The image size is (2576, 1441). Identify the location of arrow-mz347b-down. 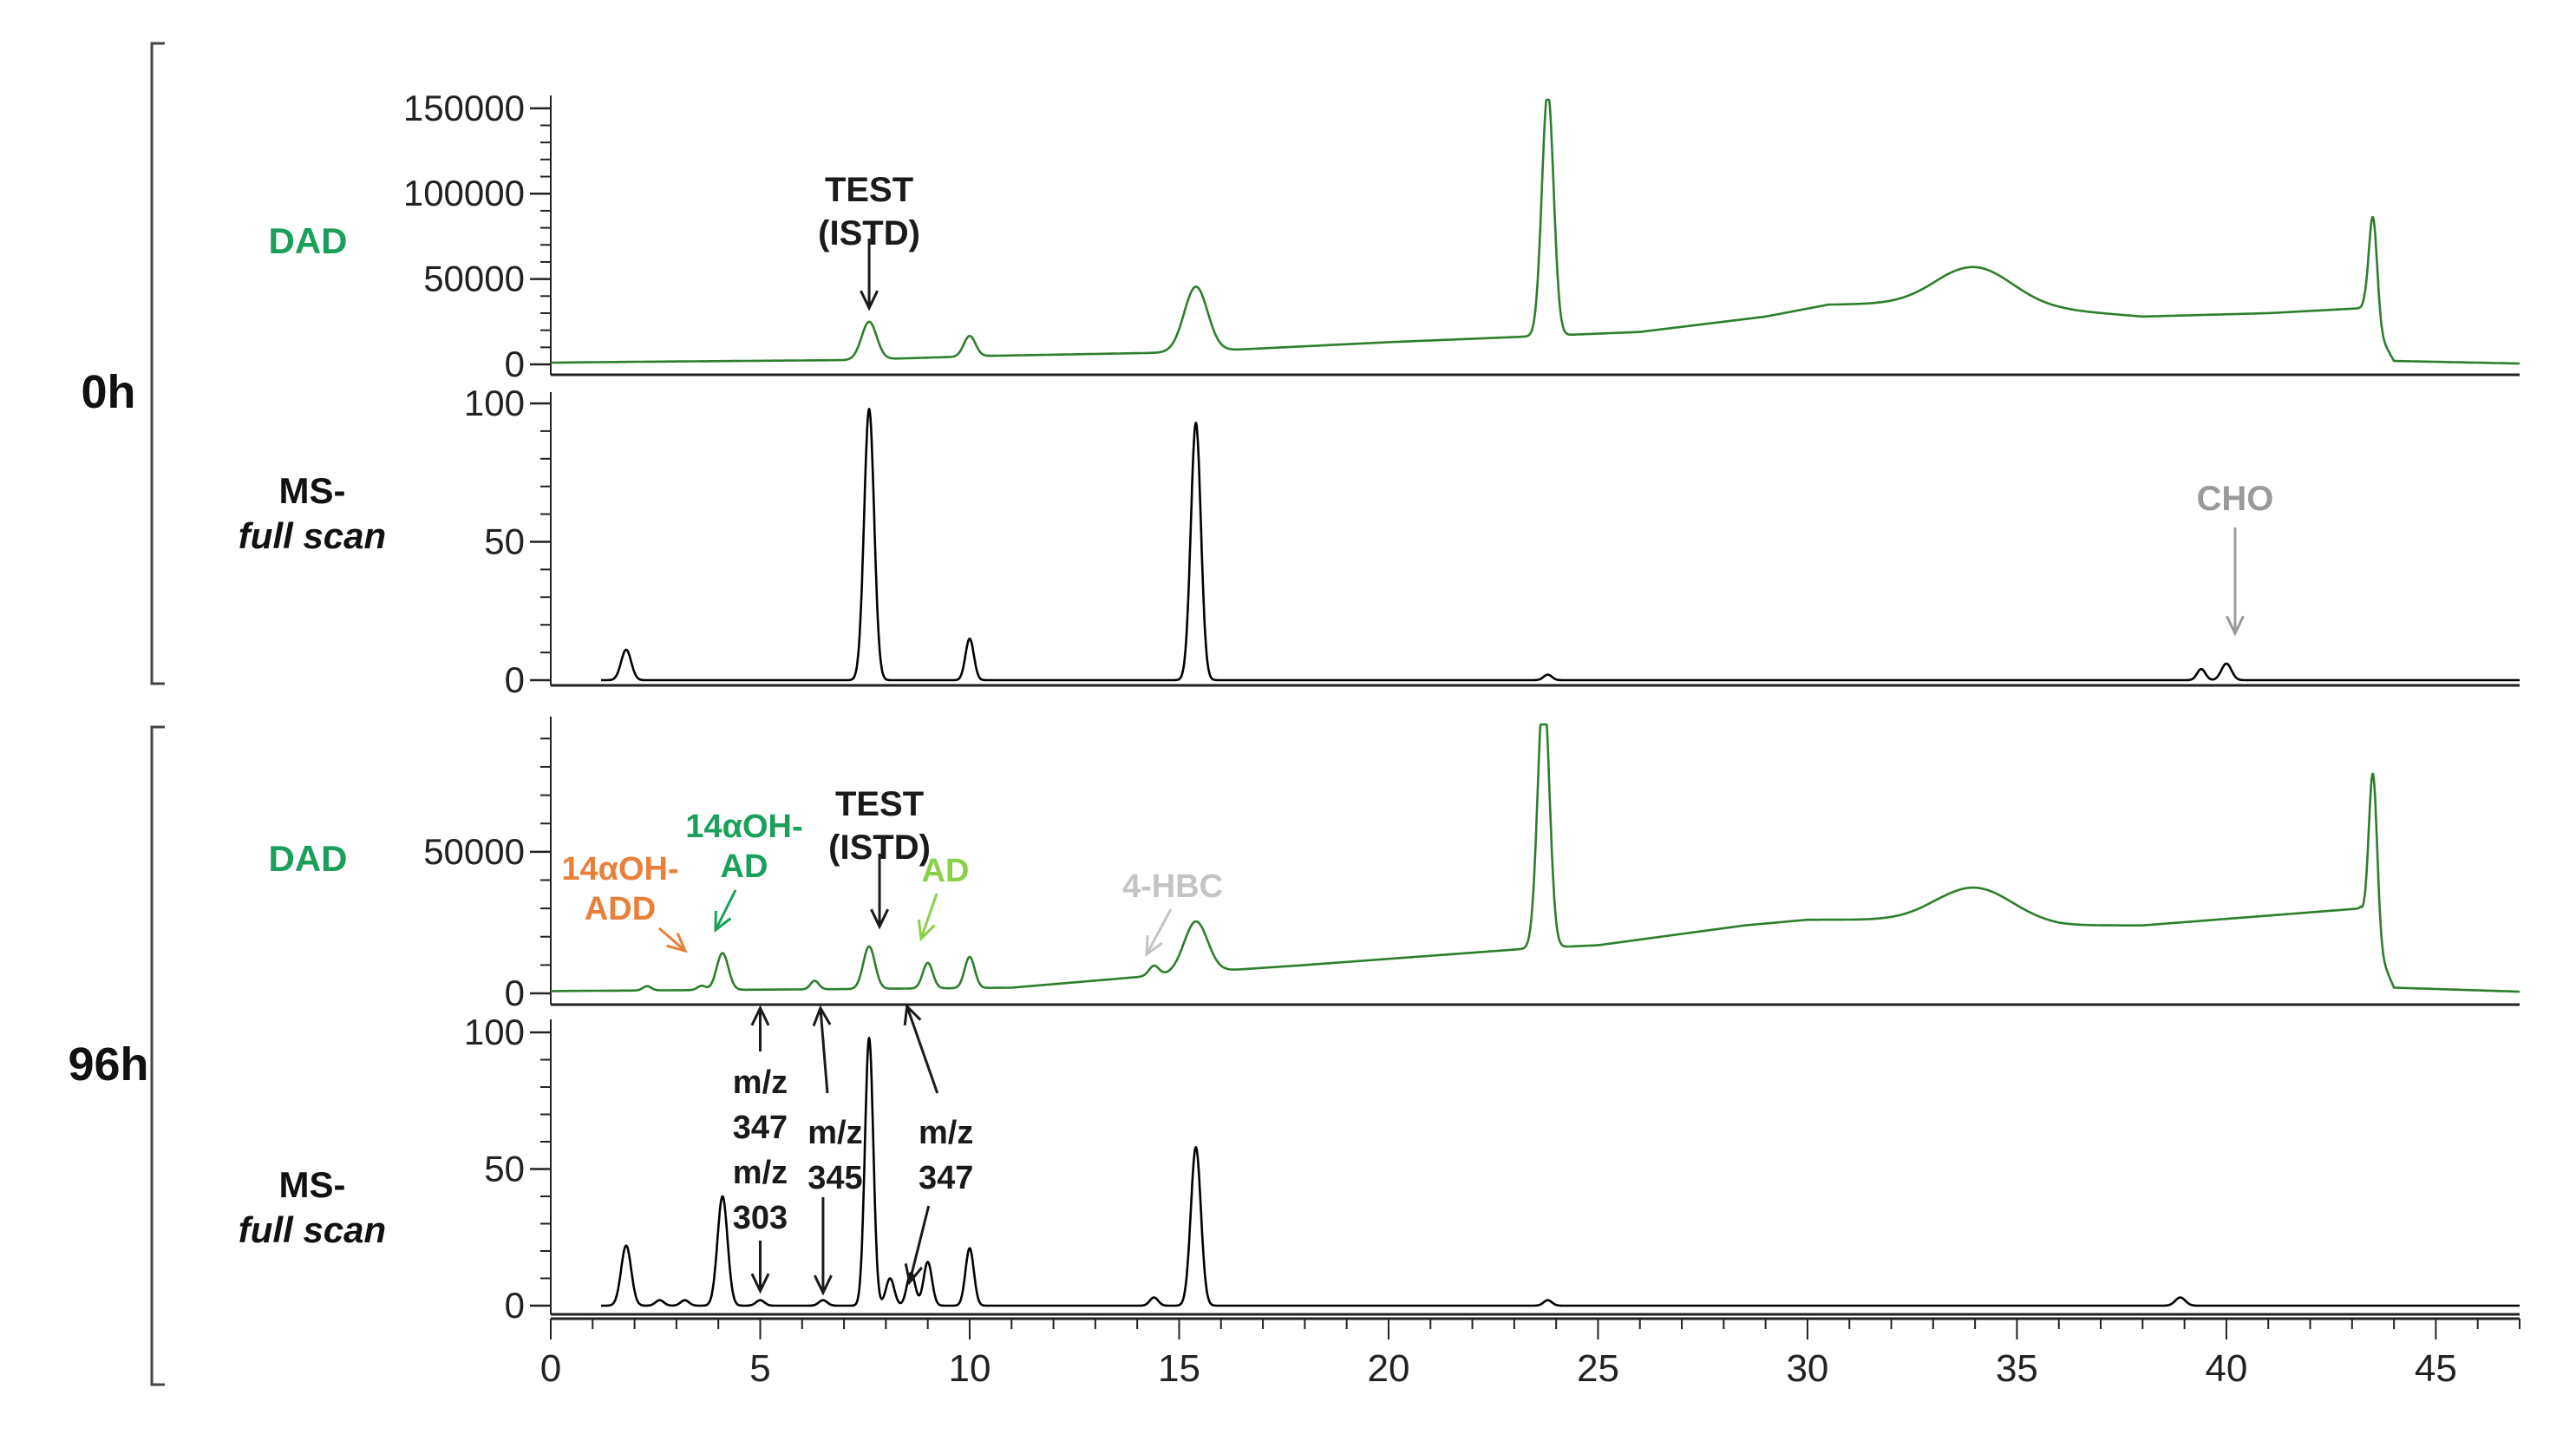
(917, 1245).